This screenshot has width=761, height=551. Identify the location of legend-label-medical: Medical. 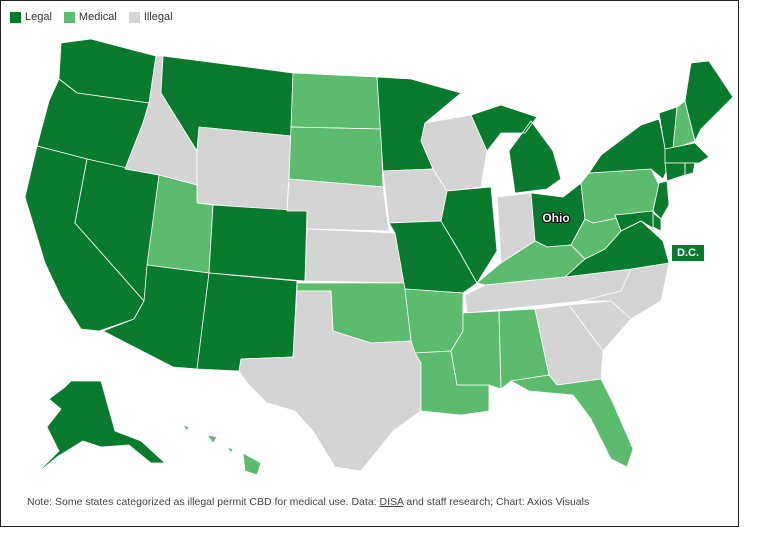
(97, 17).